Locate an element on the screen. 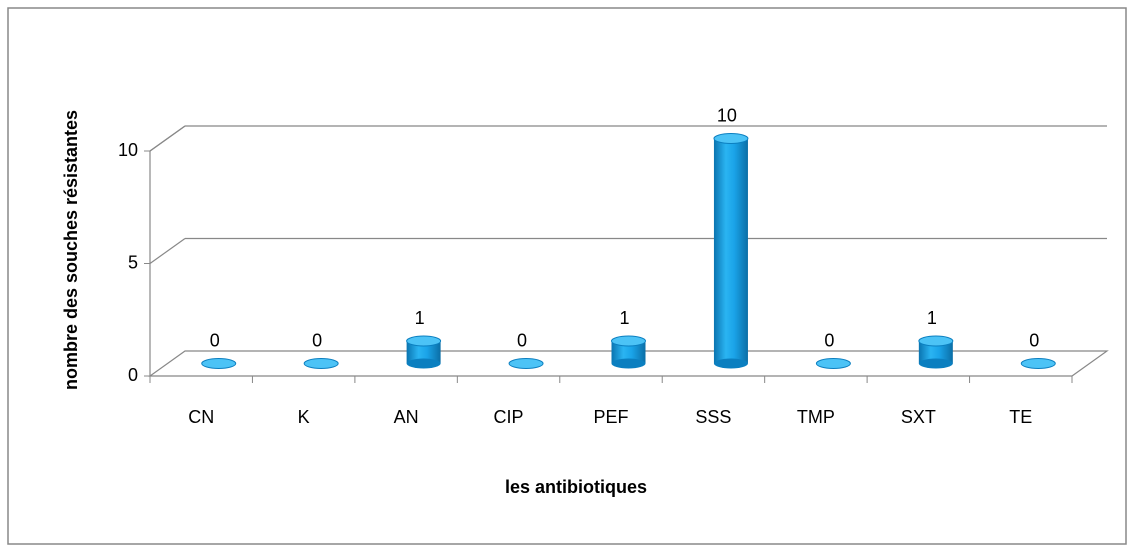 The width and height of the screenshot is (1134, 550). x-tick-label: PEF is located at coordinates (610, 417).